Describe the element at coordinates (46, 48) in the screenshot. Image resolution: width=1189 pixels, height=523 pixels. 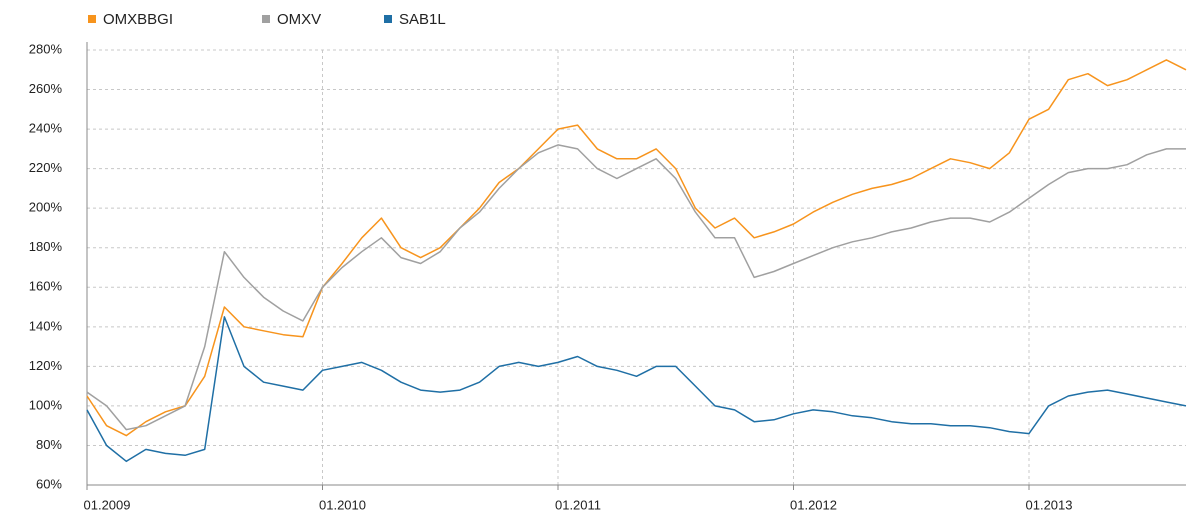
I see `y-tick-label: 280%` at that location.